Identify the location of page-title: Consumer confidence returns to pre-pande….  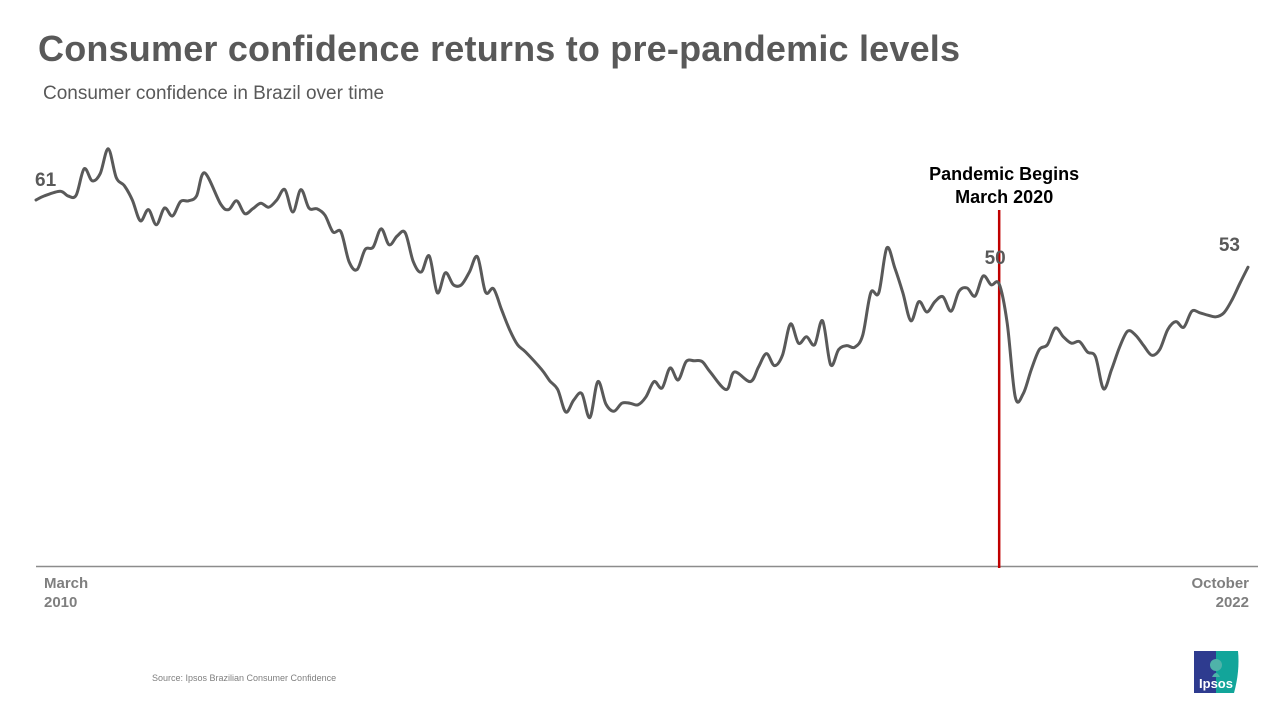
(499, 48).